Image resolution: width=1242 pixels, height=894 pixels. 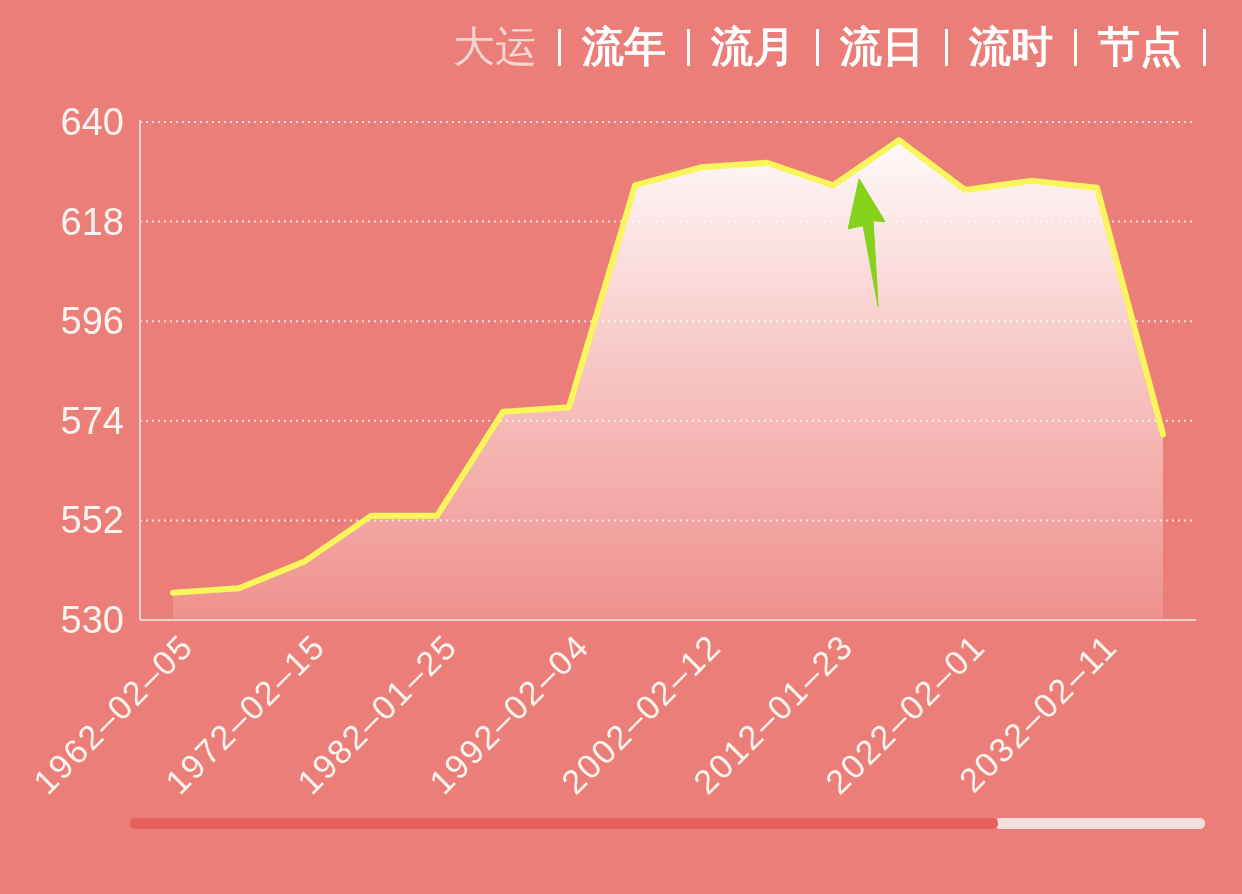 I want to click on text: 流日, so click(x=881, y=46).